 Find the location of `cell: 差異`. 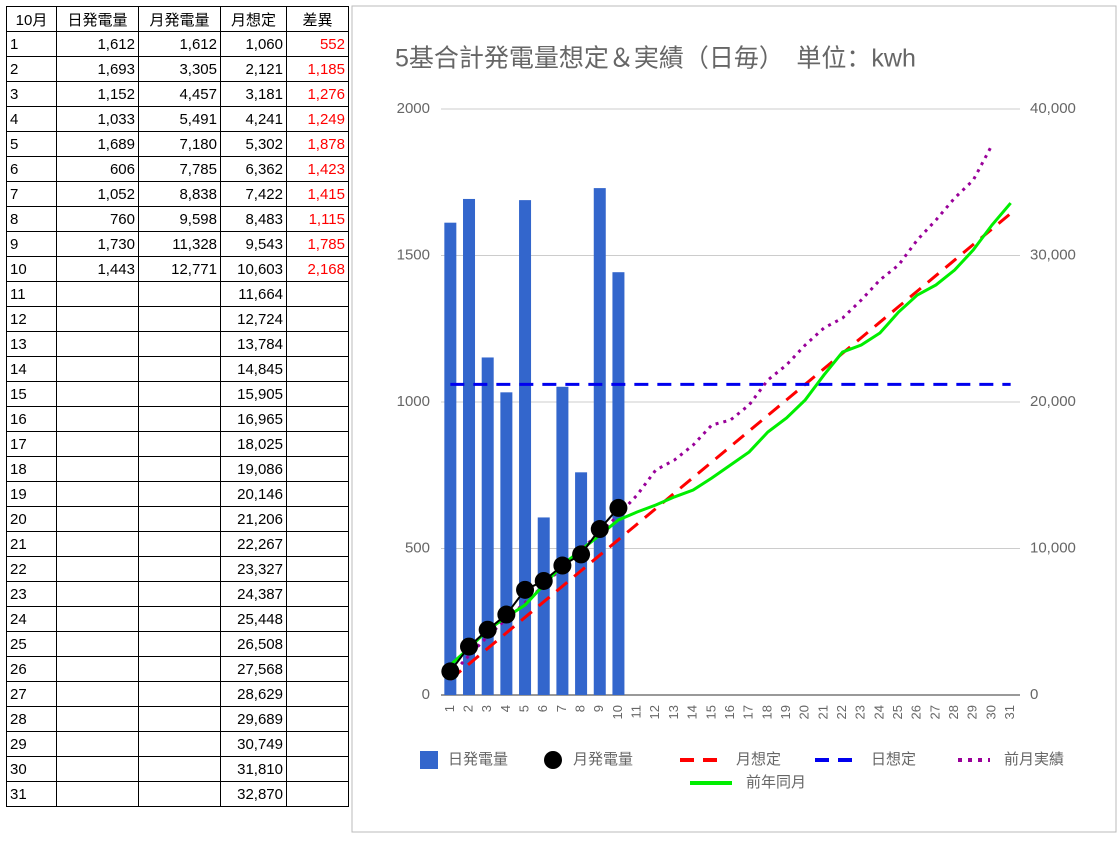

cell: 差異 is located at coordinates (317, 19).